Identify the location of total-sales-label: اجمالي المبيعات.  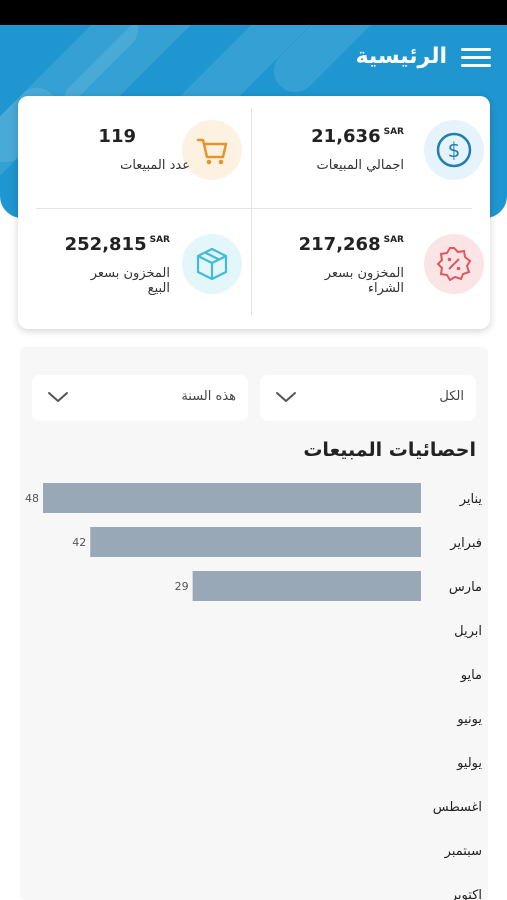
(360, 165).